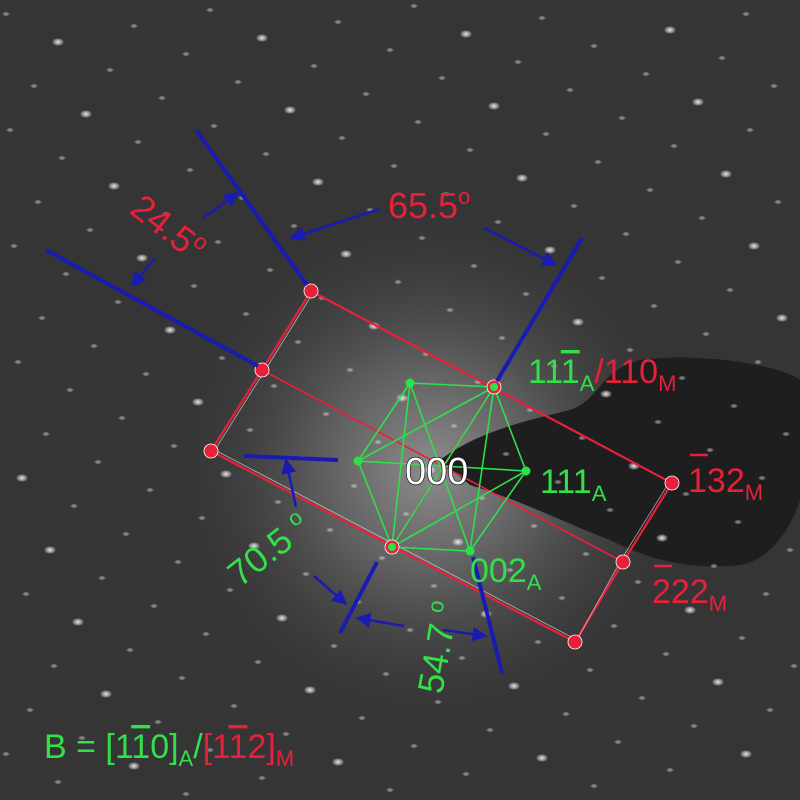  What do you see at coordinates (152, 308) in the screenshot?
I see `angle-line-b` at bounding box center [152, 308].